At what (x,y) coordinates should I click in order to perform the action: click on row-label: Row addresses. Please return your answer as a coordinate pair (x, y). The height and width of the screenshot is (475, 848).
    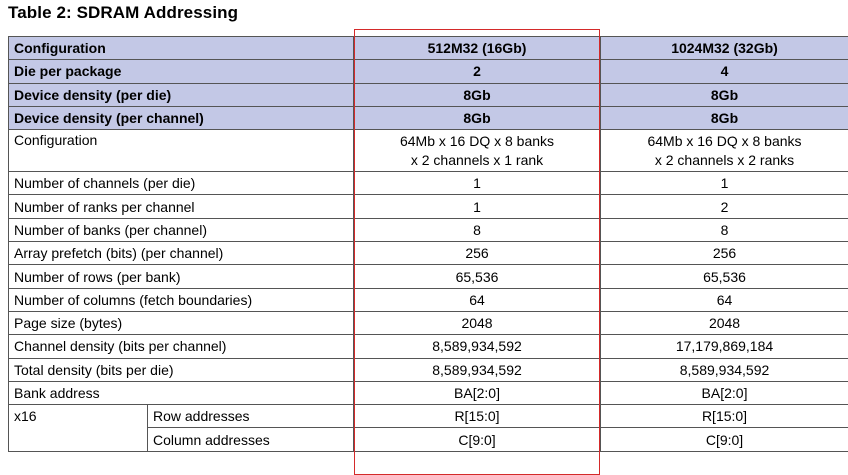
    Looking at the image, I should click on (250, 416).